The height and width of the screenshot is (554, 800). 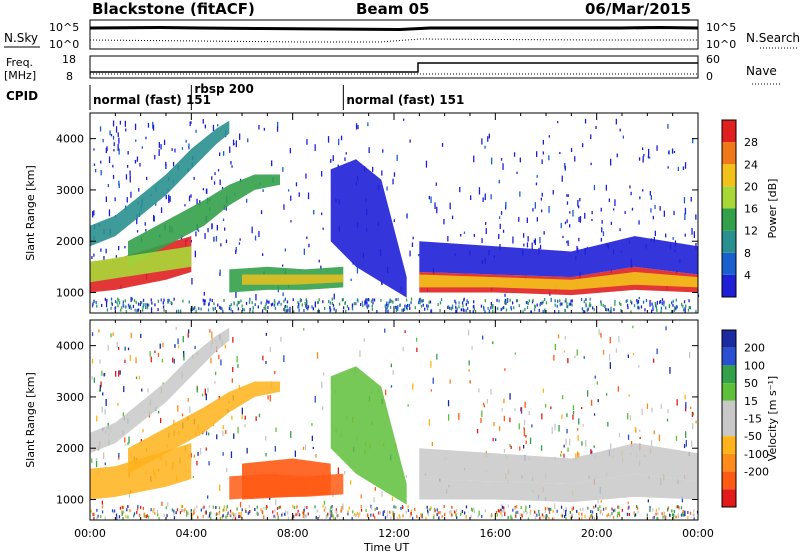 I want to click on nsearch-trace, so click(x=393, y=40).